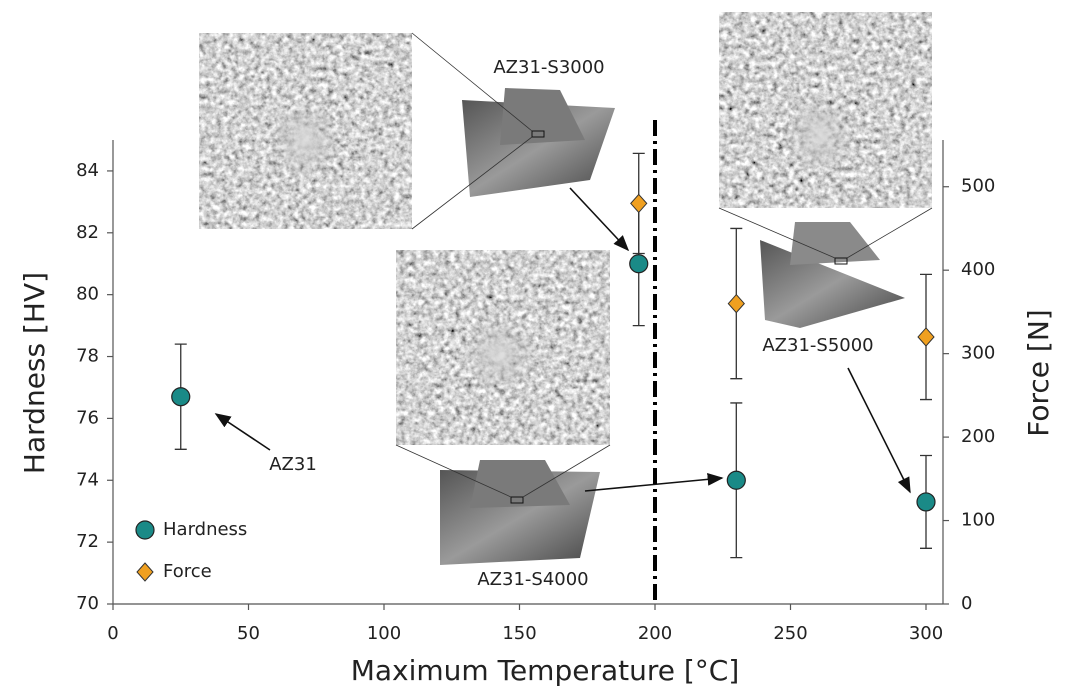 Image resolution: width=1065 pixels, height=697 pixels. What do you see at coordinates (817, 345) in the screenshot?
I see `annotation: AZ31-S5000` at bounding box center [817, 345].